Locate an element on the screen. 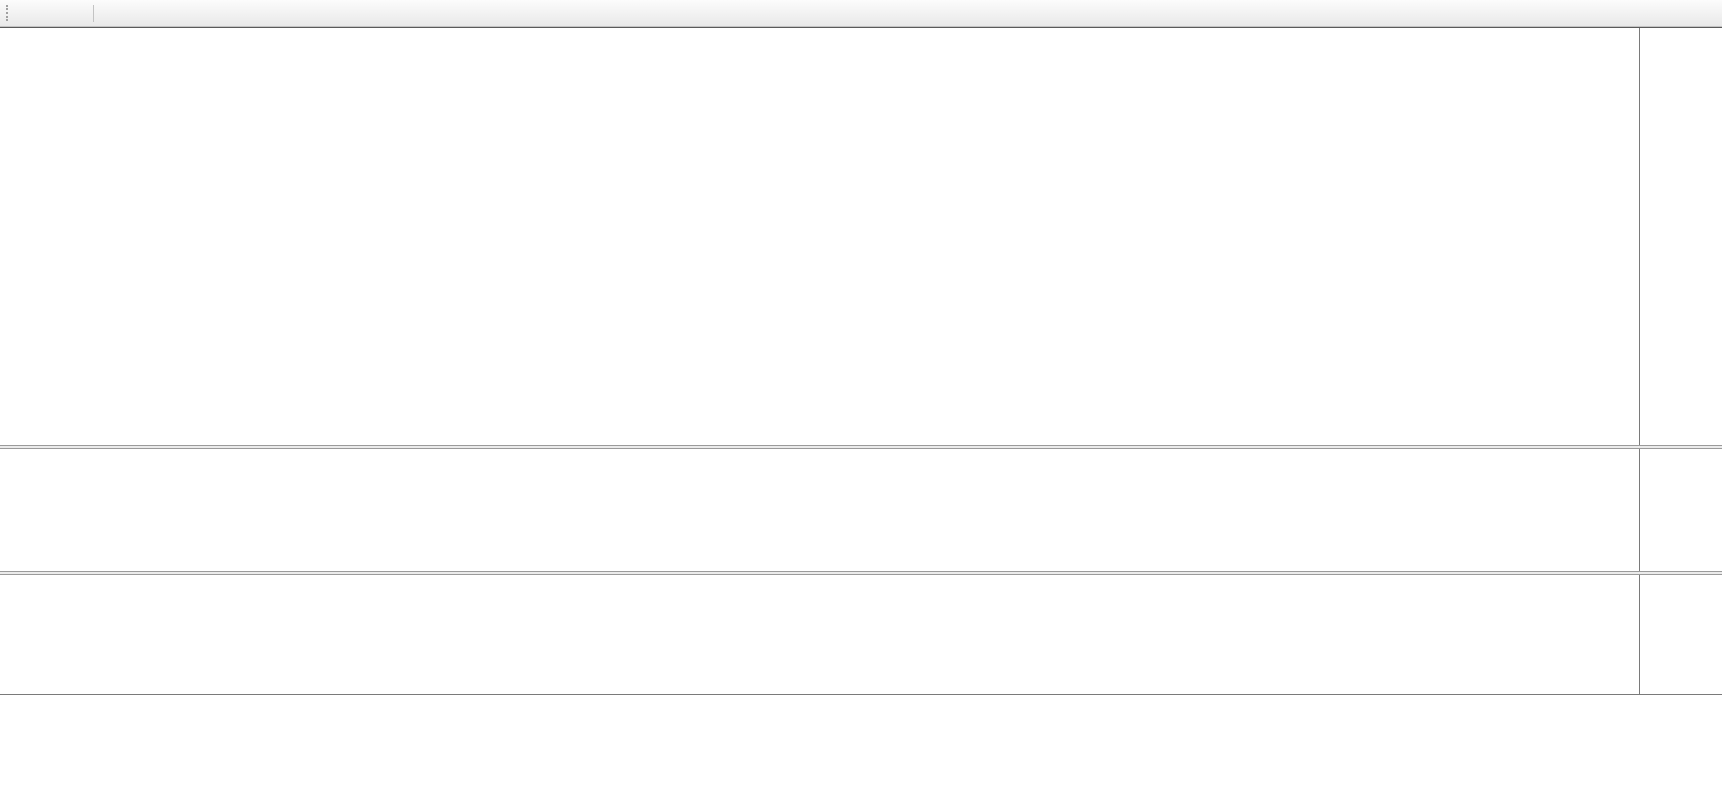 This screenshot has height=785, width=1722. toolbar-grip is located at coordinates (9, 13).